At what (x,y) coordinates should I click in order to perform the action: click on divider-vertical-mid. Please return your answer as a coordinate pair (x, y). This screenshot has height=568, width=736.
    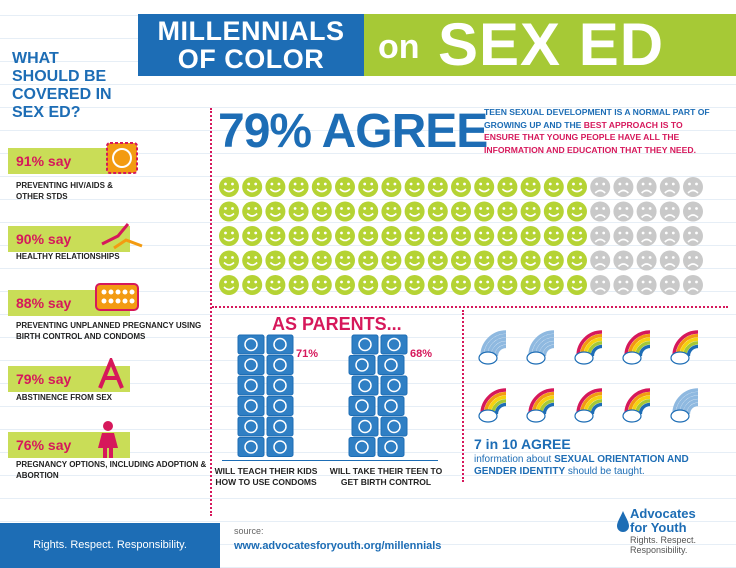
    Looking at the image, I should click on (463, 396).